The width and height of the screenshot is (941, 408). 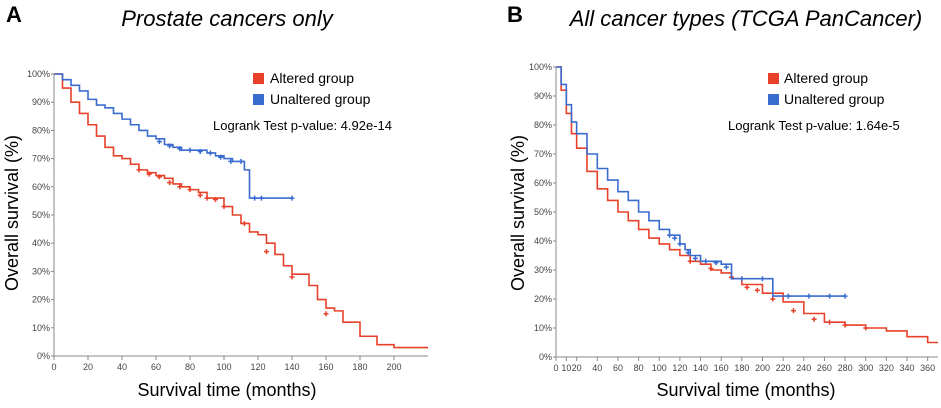 What do you see at coordinates (700, 368) in the screenshot?
I see `panel-b-x-tick-label: 140` at bounding box center [700, 368].